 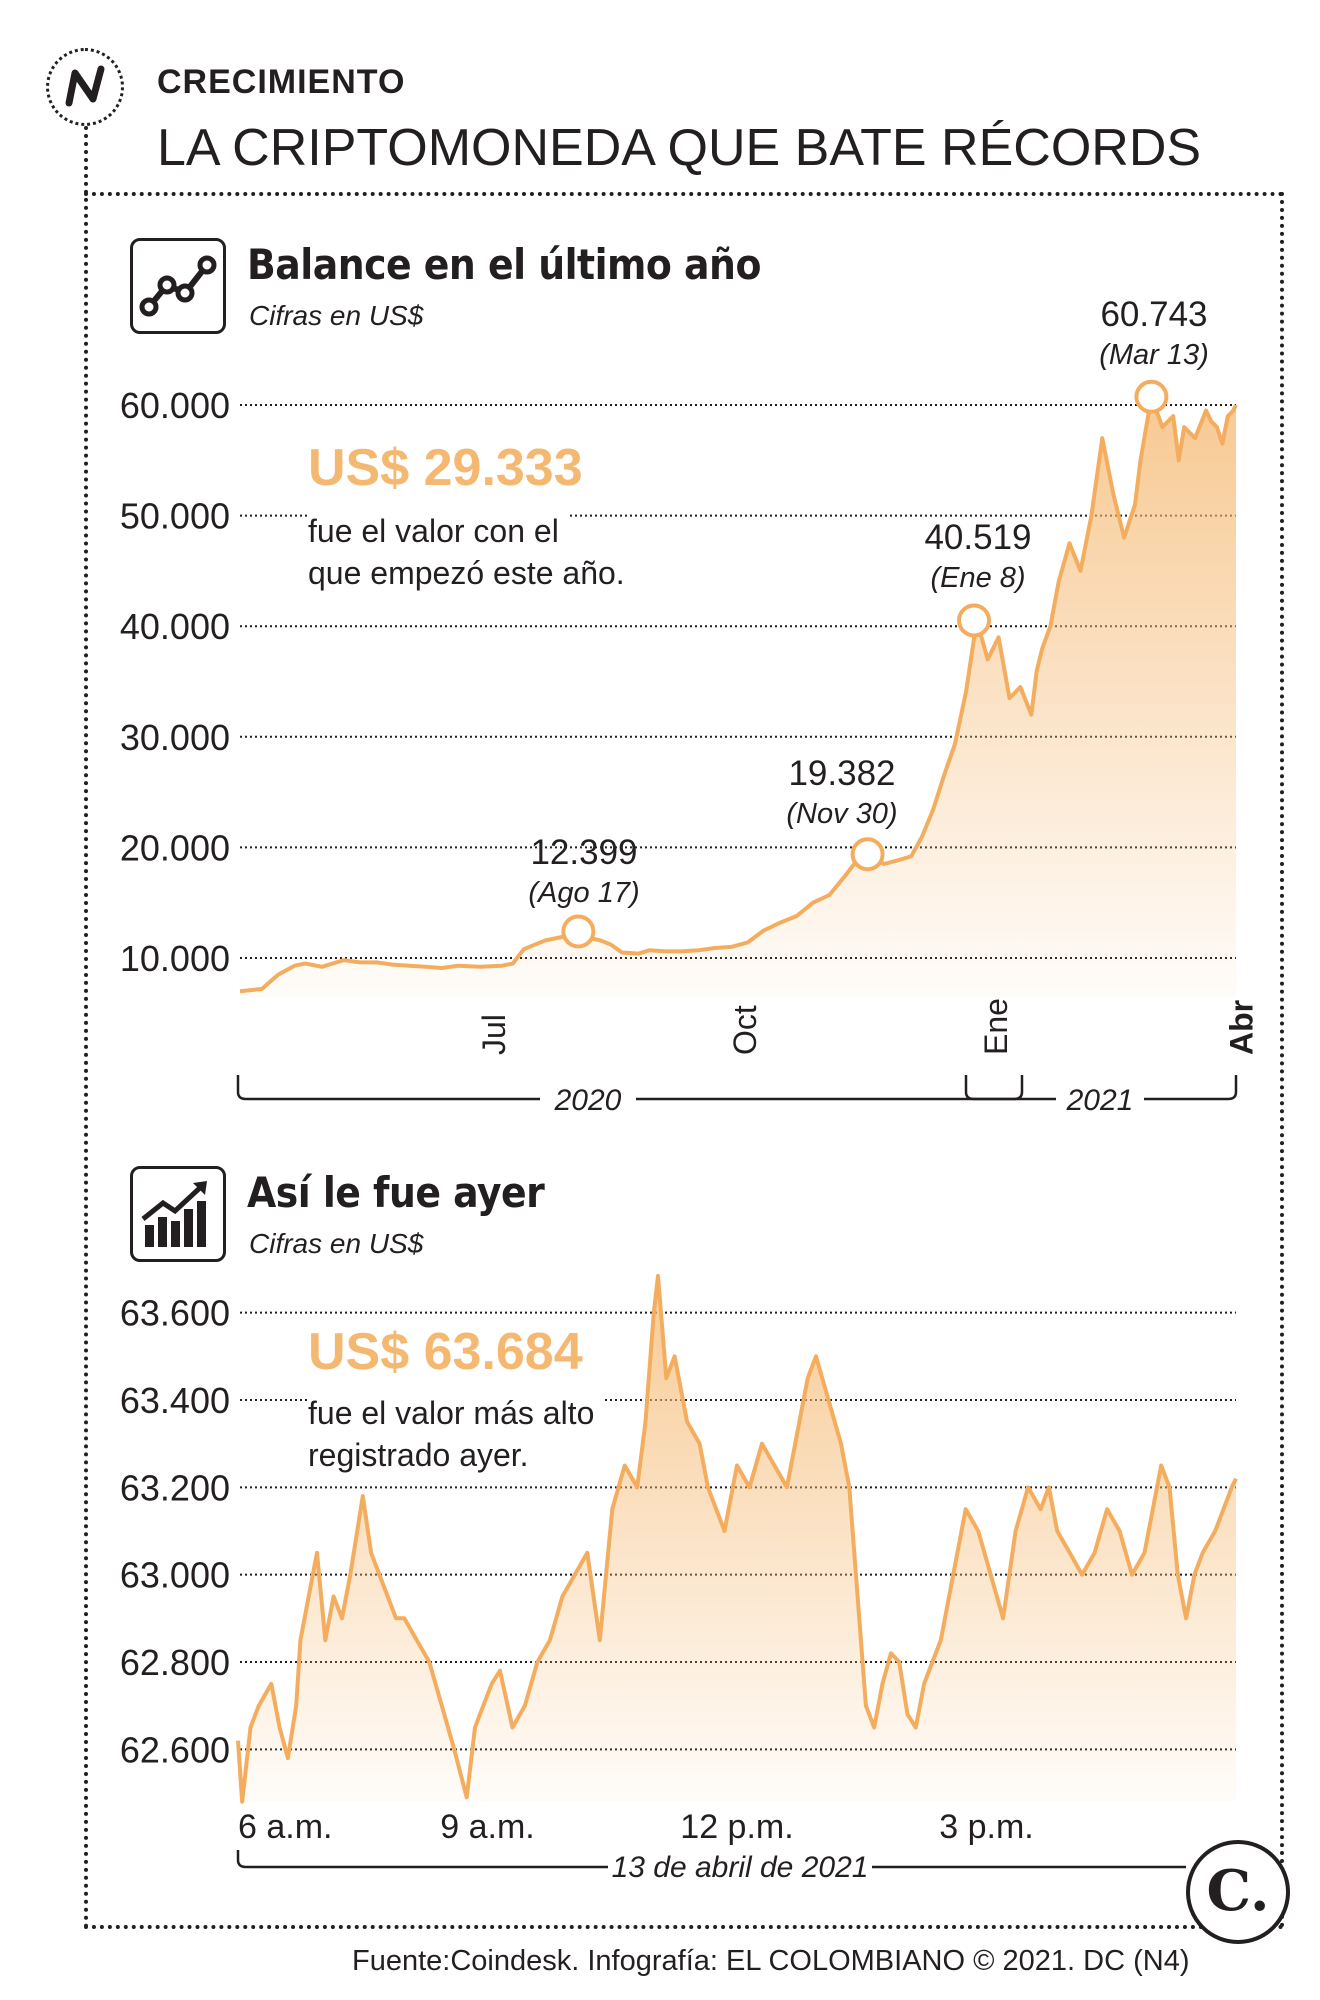 I want to click on date-label: 13 de abril de 2021, so click(x=740, y=1867).